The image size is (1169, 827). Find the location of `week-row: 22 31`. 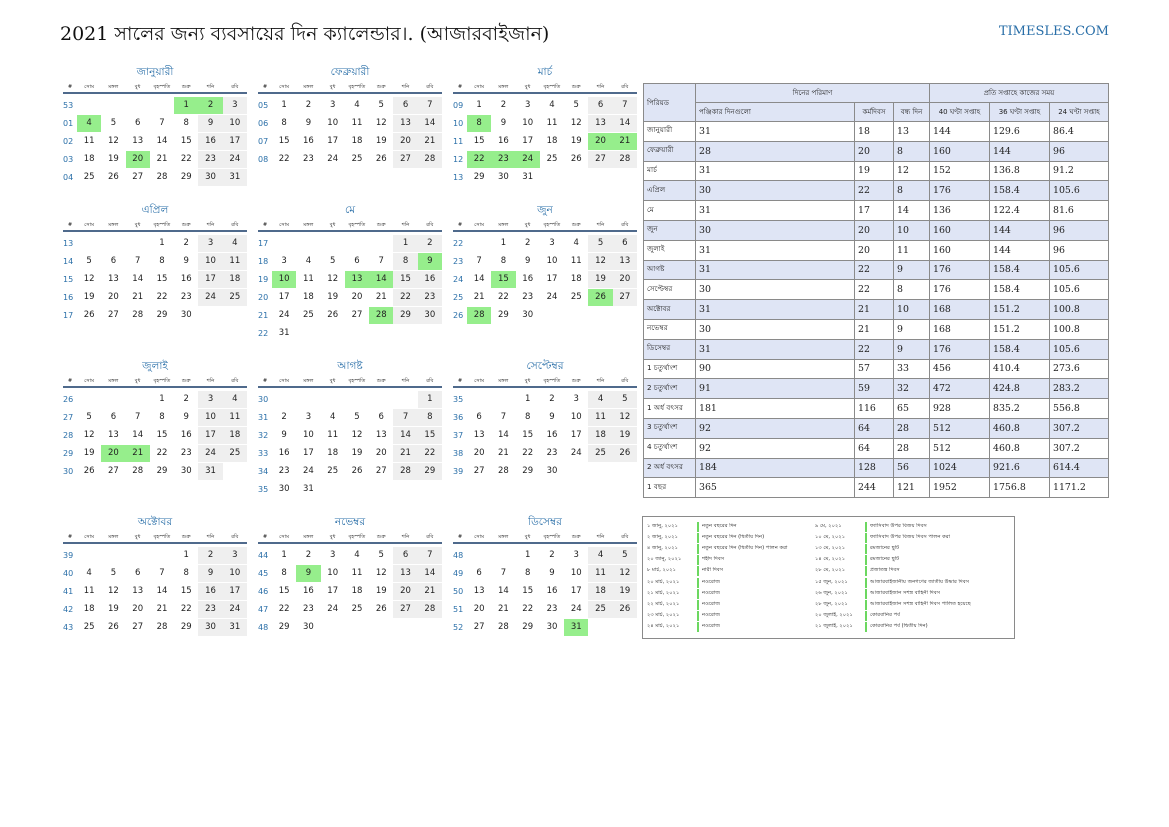

week-row: 22 31 is located at coordinates (350, 334).